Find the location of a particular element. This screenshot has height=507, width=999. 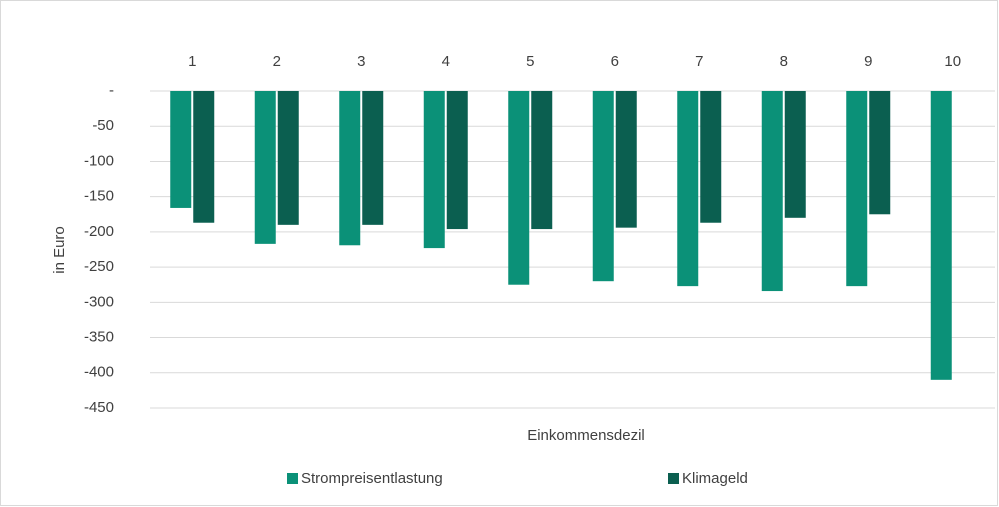

y-tick-label: - is located at coordinates (111, 90).